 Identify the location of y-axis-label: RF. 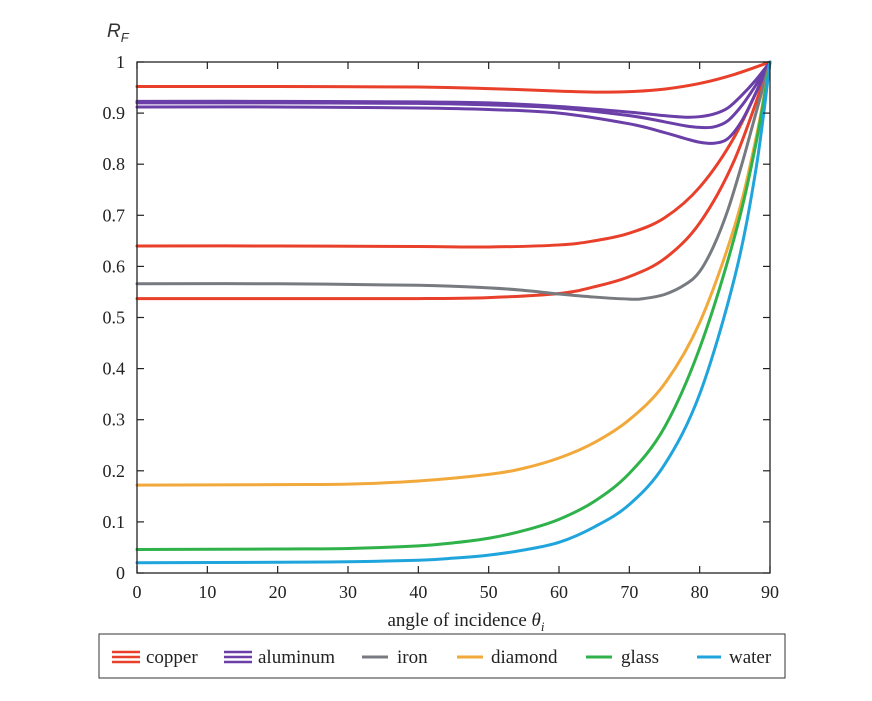
(118, 33).